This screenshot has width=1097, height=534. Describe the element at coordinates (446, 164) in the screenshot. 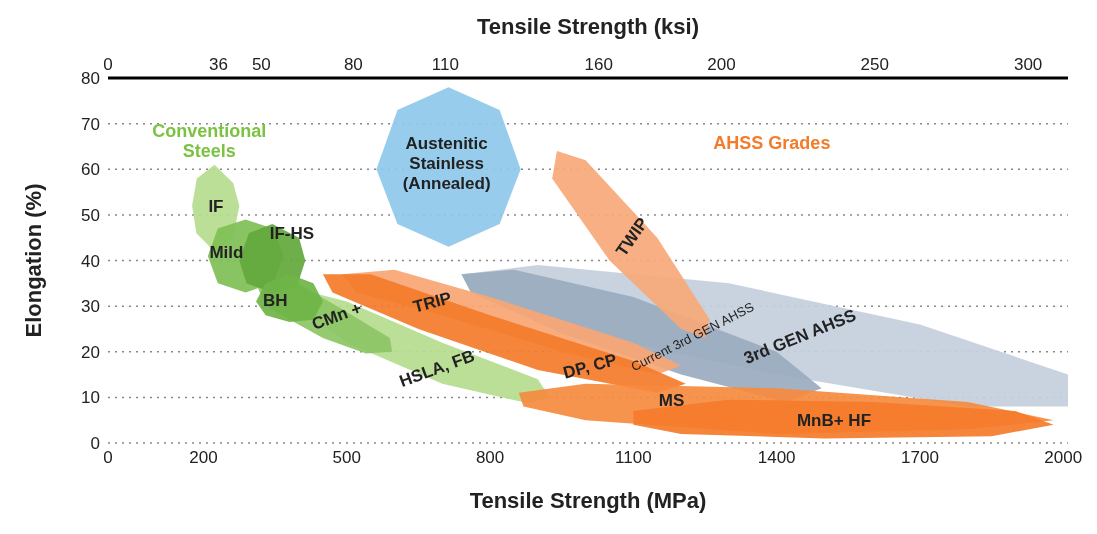

I see `series-label: Austenitic Stainless (Annealed)` at that location.